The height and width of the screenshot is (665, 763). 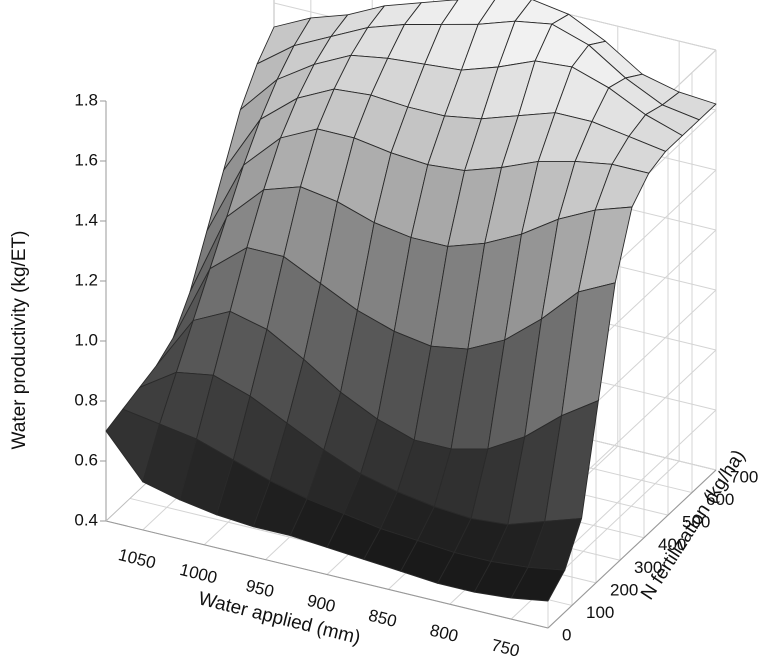 I want to click on z-tick-label: 1.0, so click(x=86, y=339).